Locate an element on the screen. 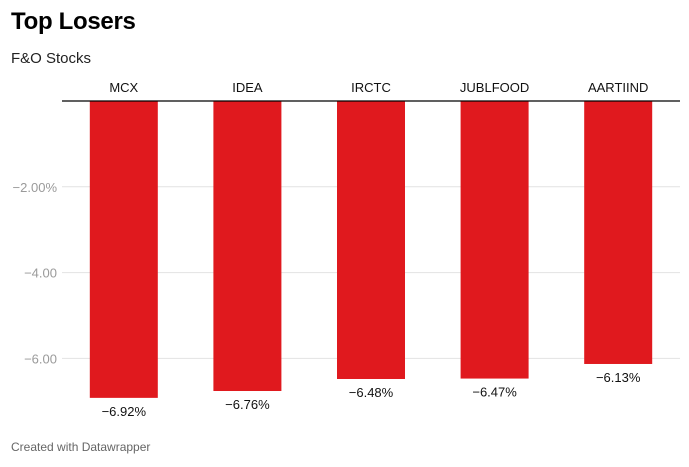  category-label: MCX is located at coordinates (123, 87).